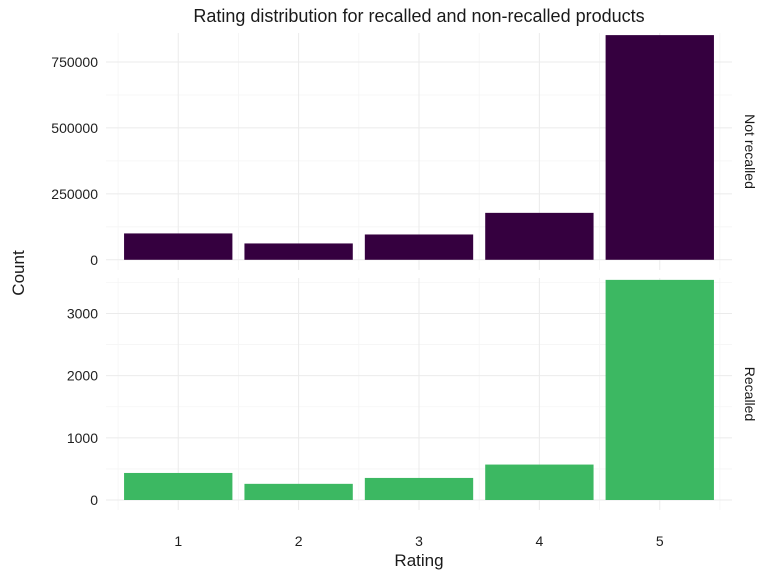 The width and height of the screenshot is (768, 576). Describe the element at coordinates (418, 560) in the screenshot. I see `x-axis-title: Rating` at that location.